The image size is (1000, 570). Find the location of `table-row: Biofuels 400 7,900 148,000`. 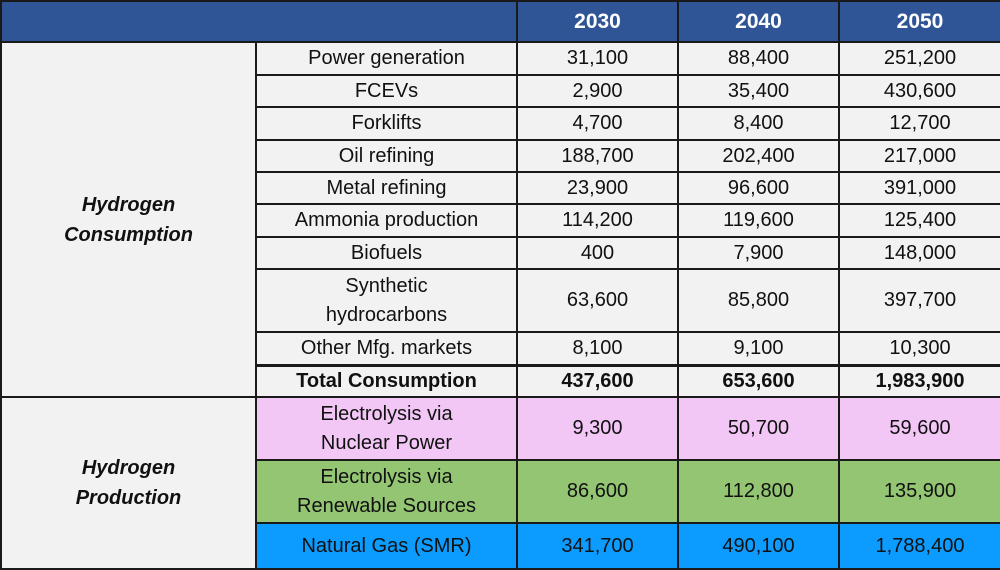

table-row: Biofuels 400 7,900 148,000 is located at coordinates (500, 253).